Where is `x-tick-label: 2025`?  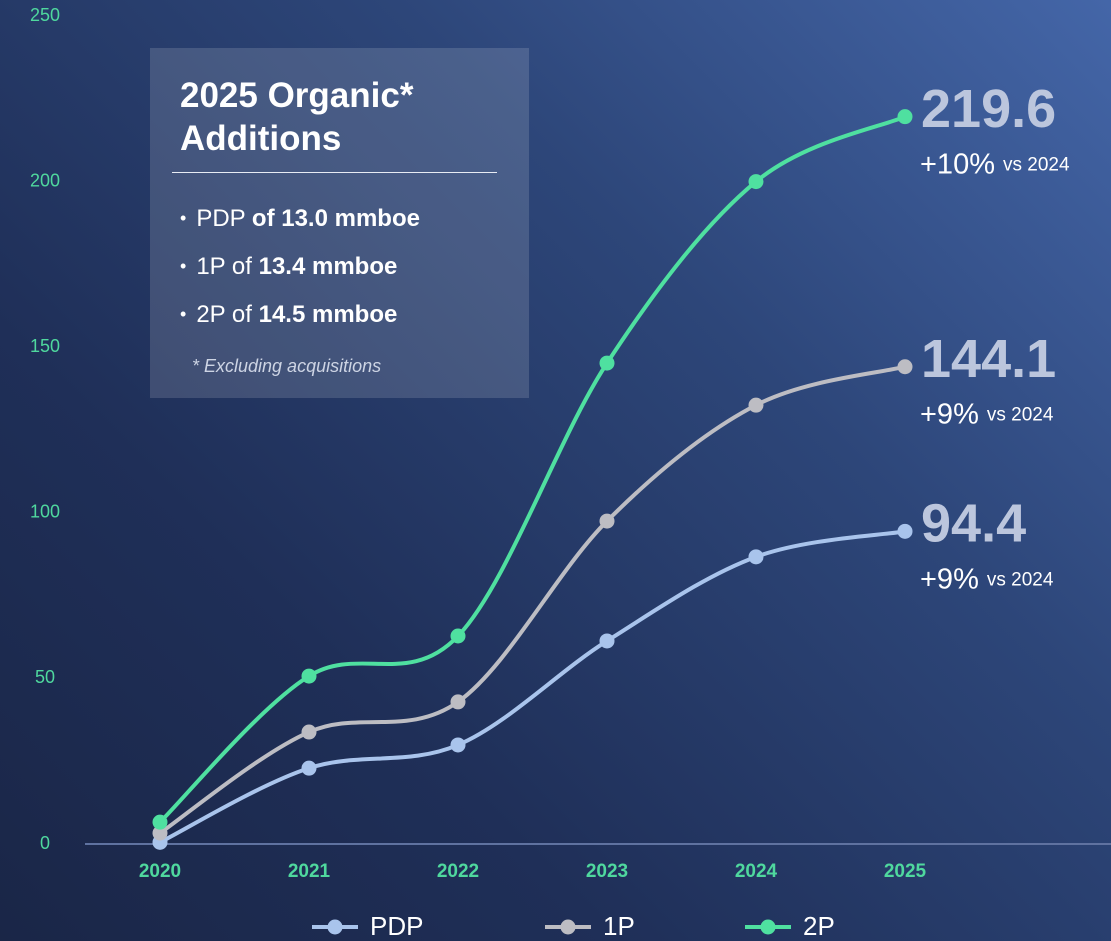 x-tick-label: 2025 is located at coordinates (905, 871).